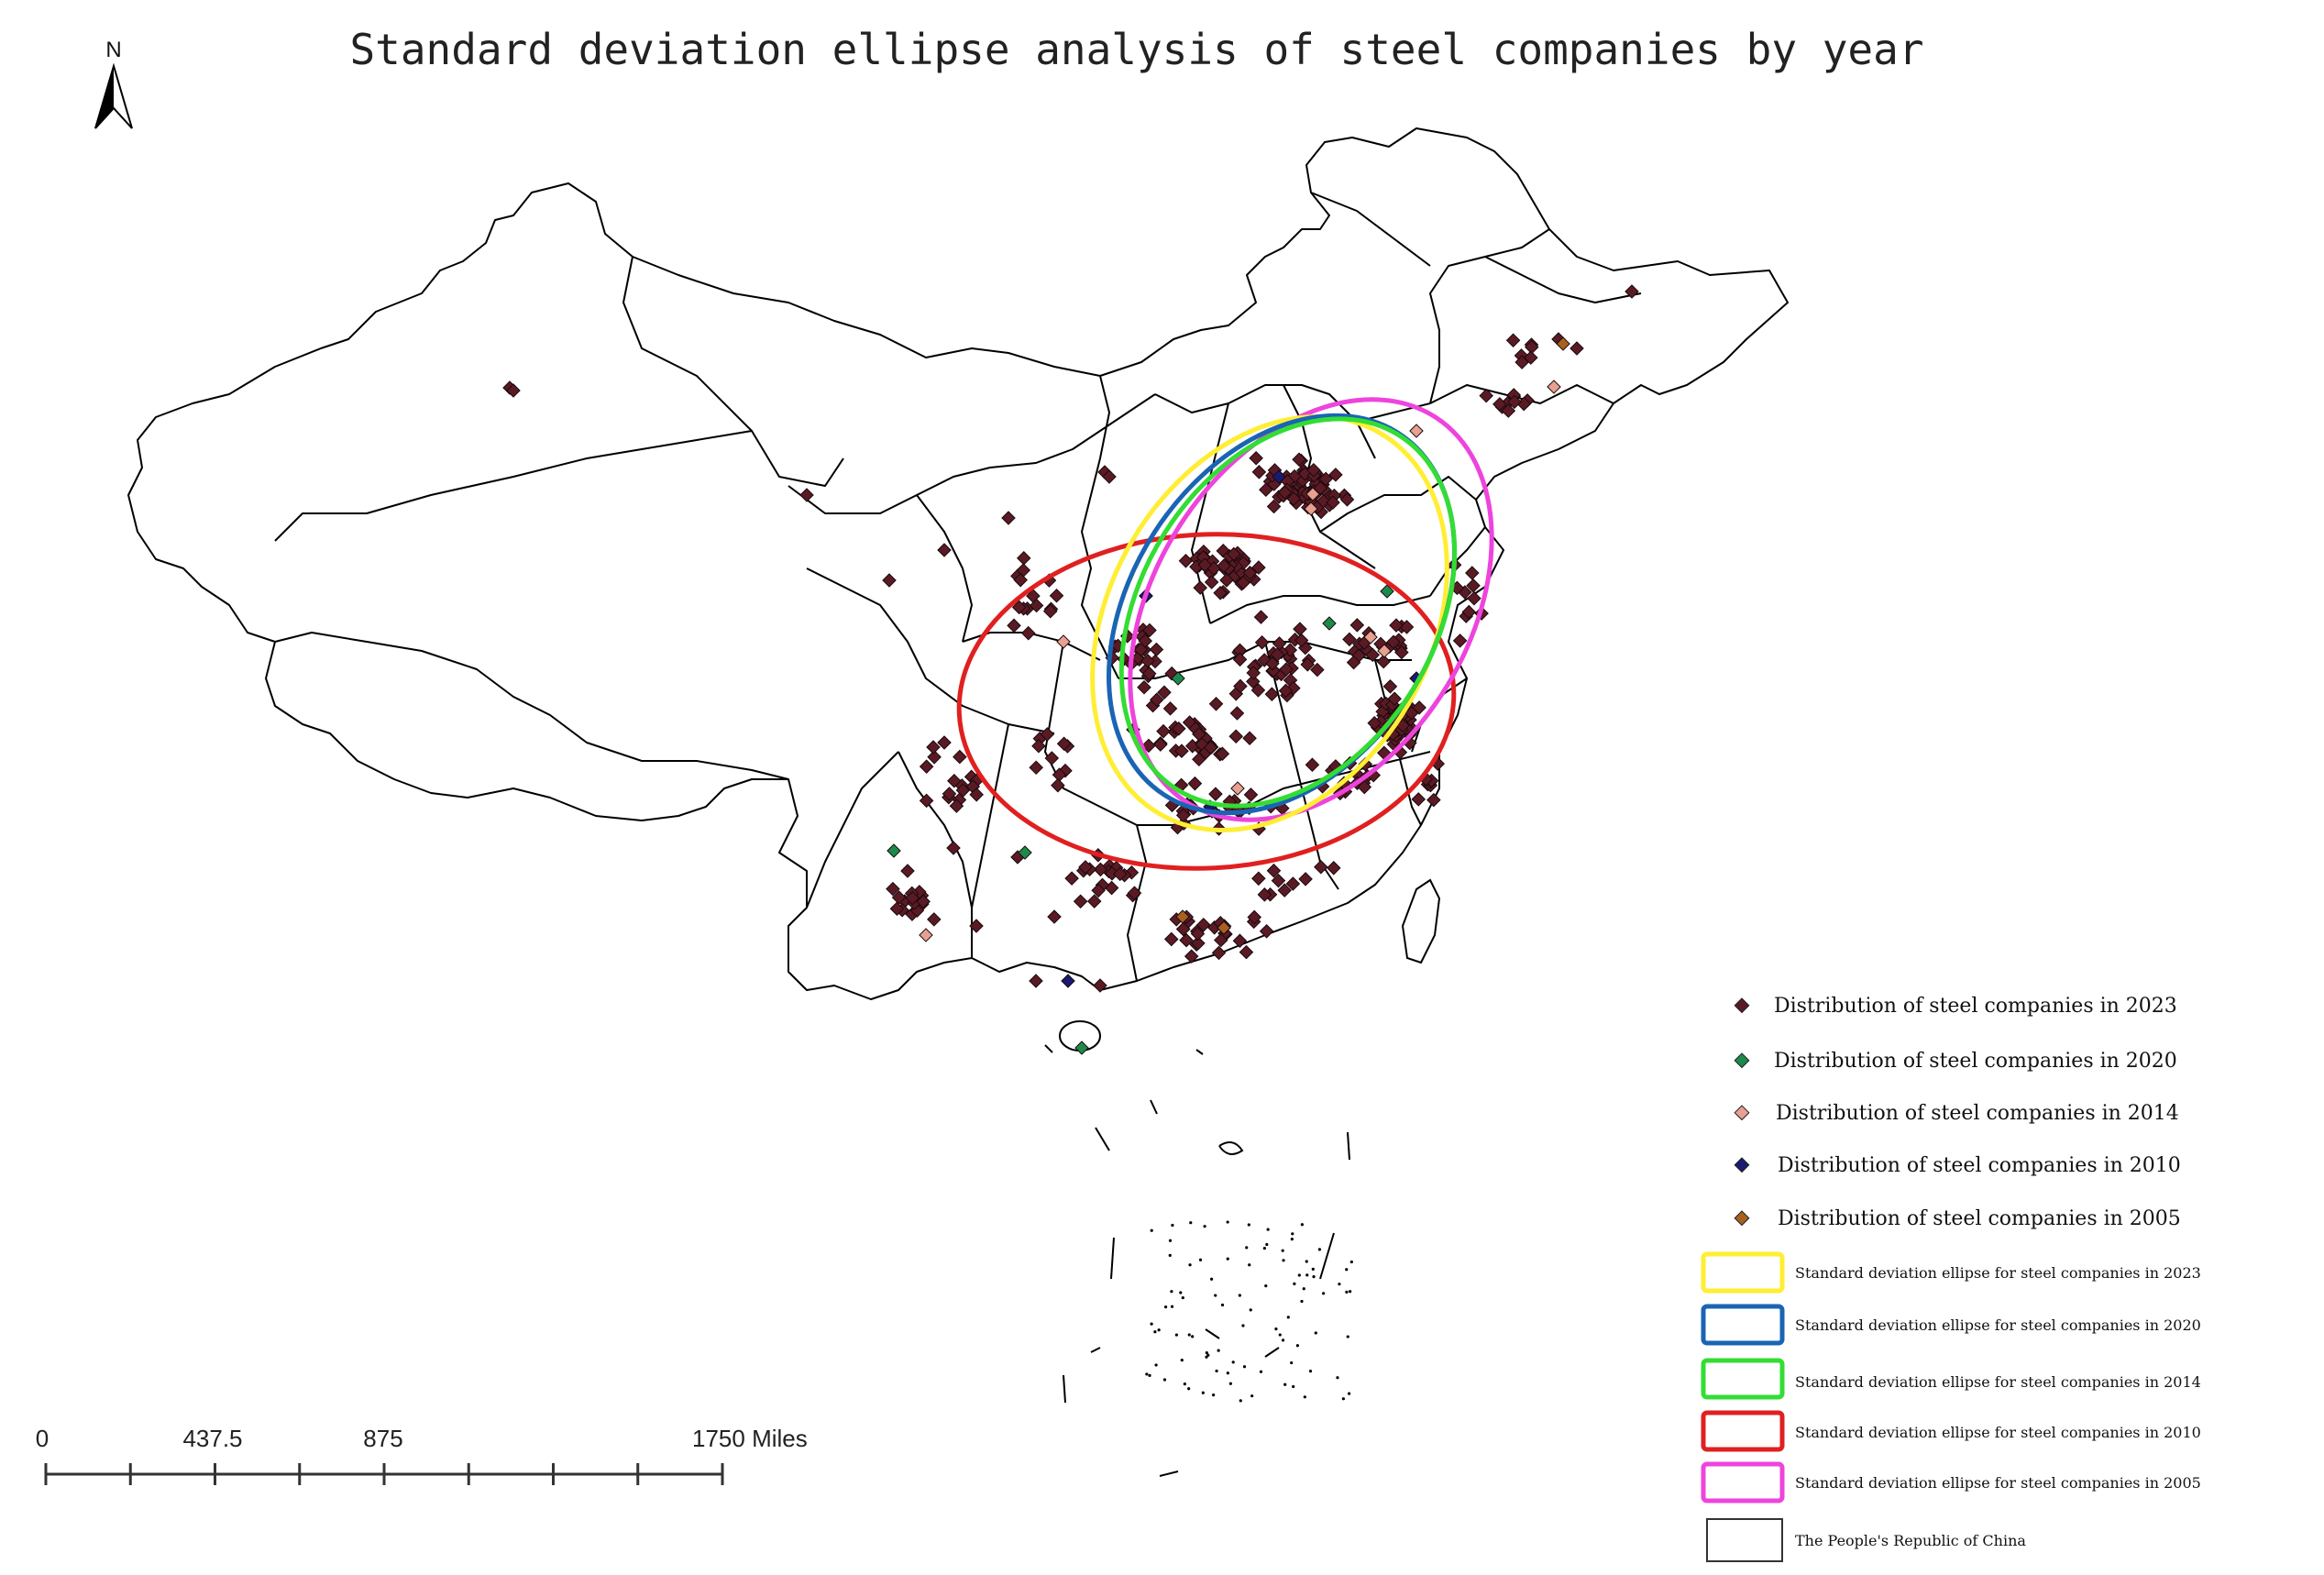  Describe the element at coordinates (1957, 1165) in the screenshot. I see `legend-point-2010: Distribution of steel companies in 2010` at that location.